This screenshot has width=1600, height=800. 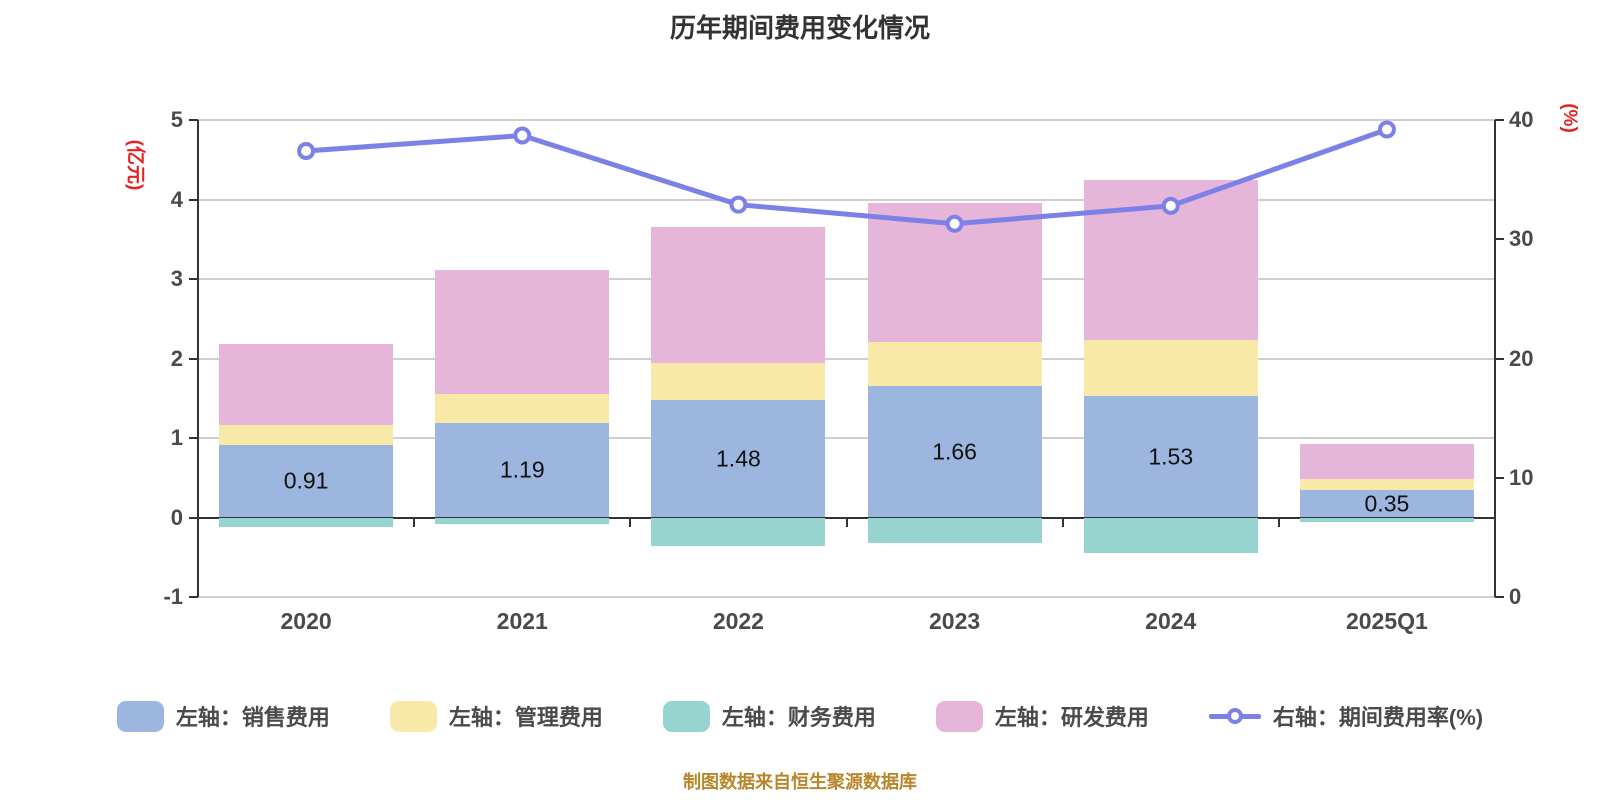 I want to click on x-axis-label: 2023, so click(x=954, y=621).